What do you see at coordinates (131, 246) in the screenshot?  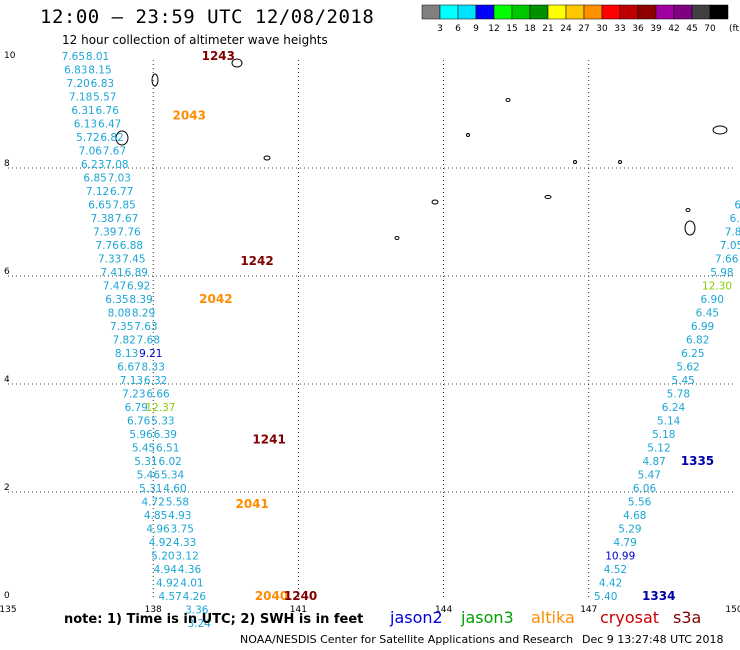 I see `wave-height-label: 6.88` at bounding box center [131, 246].